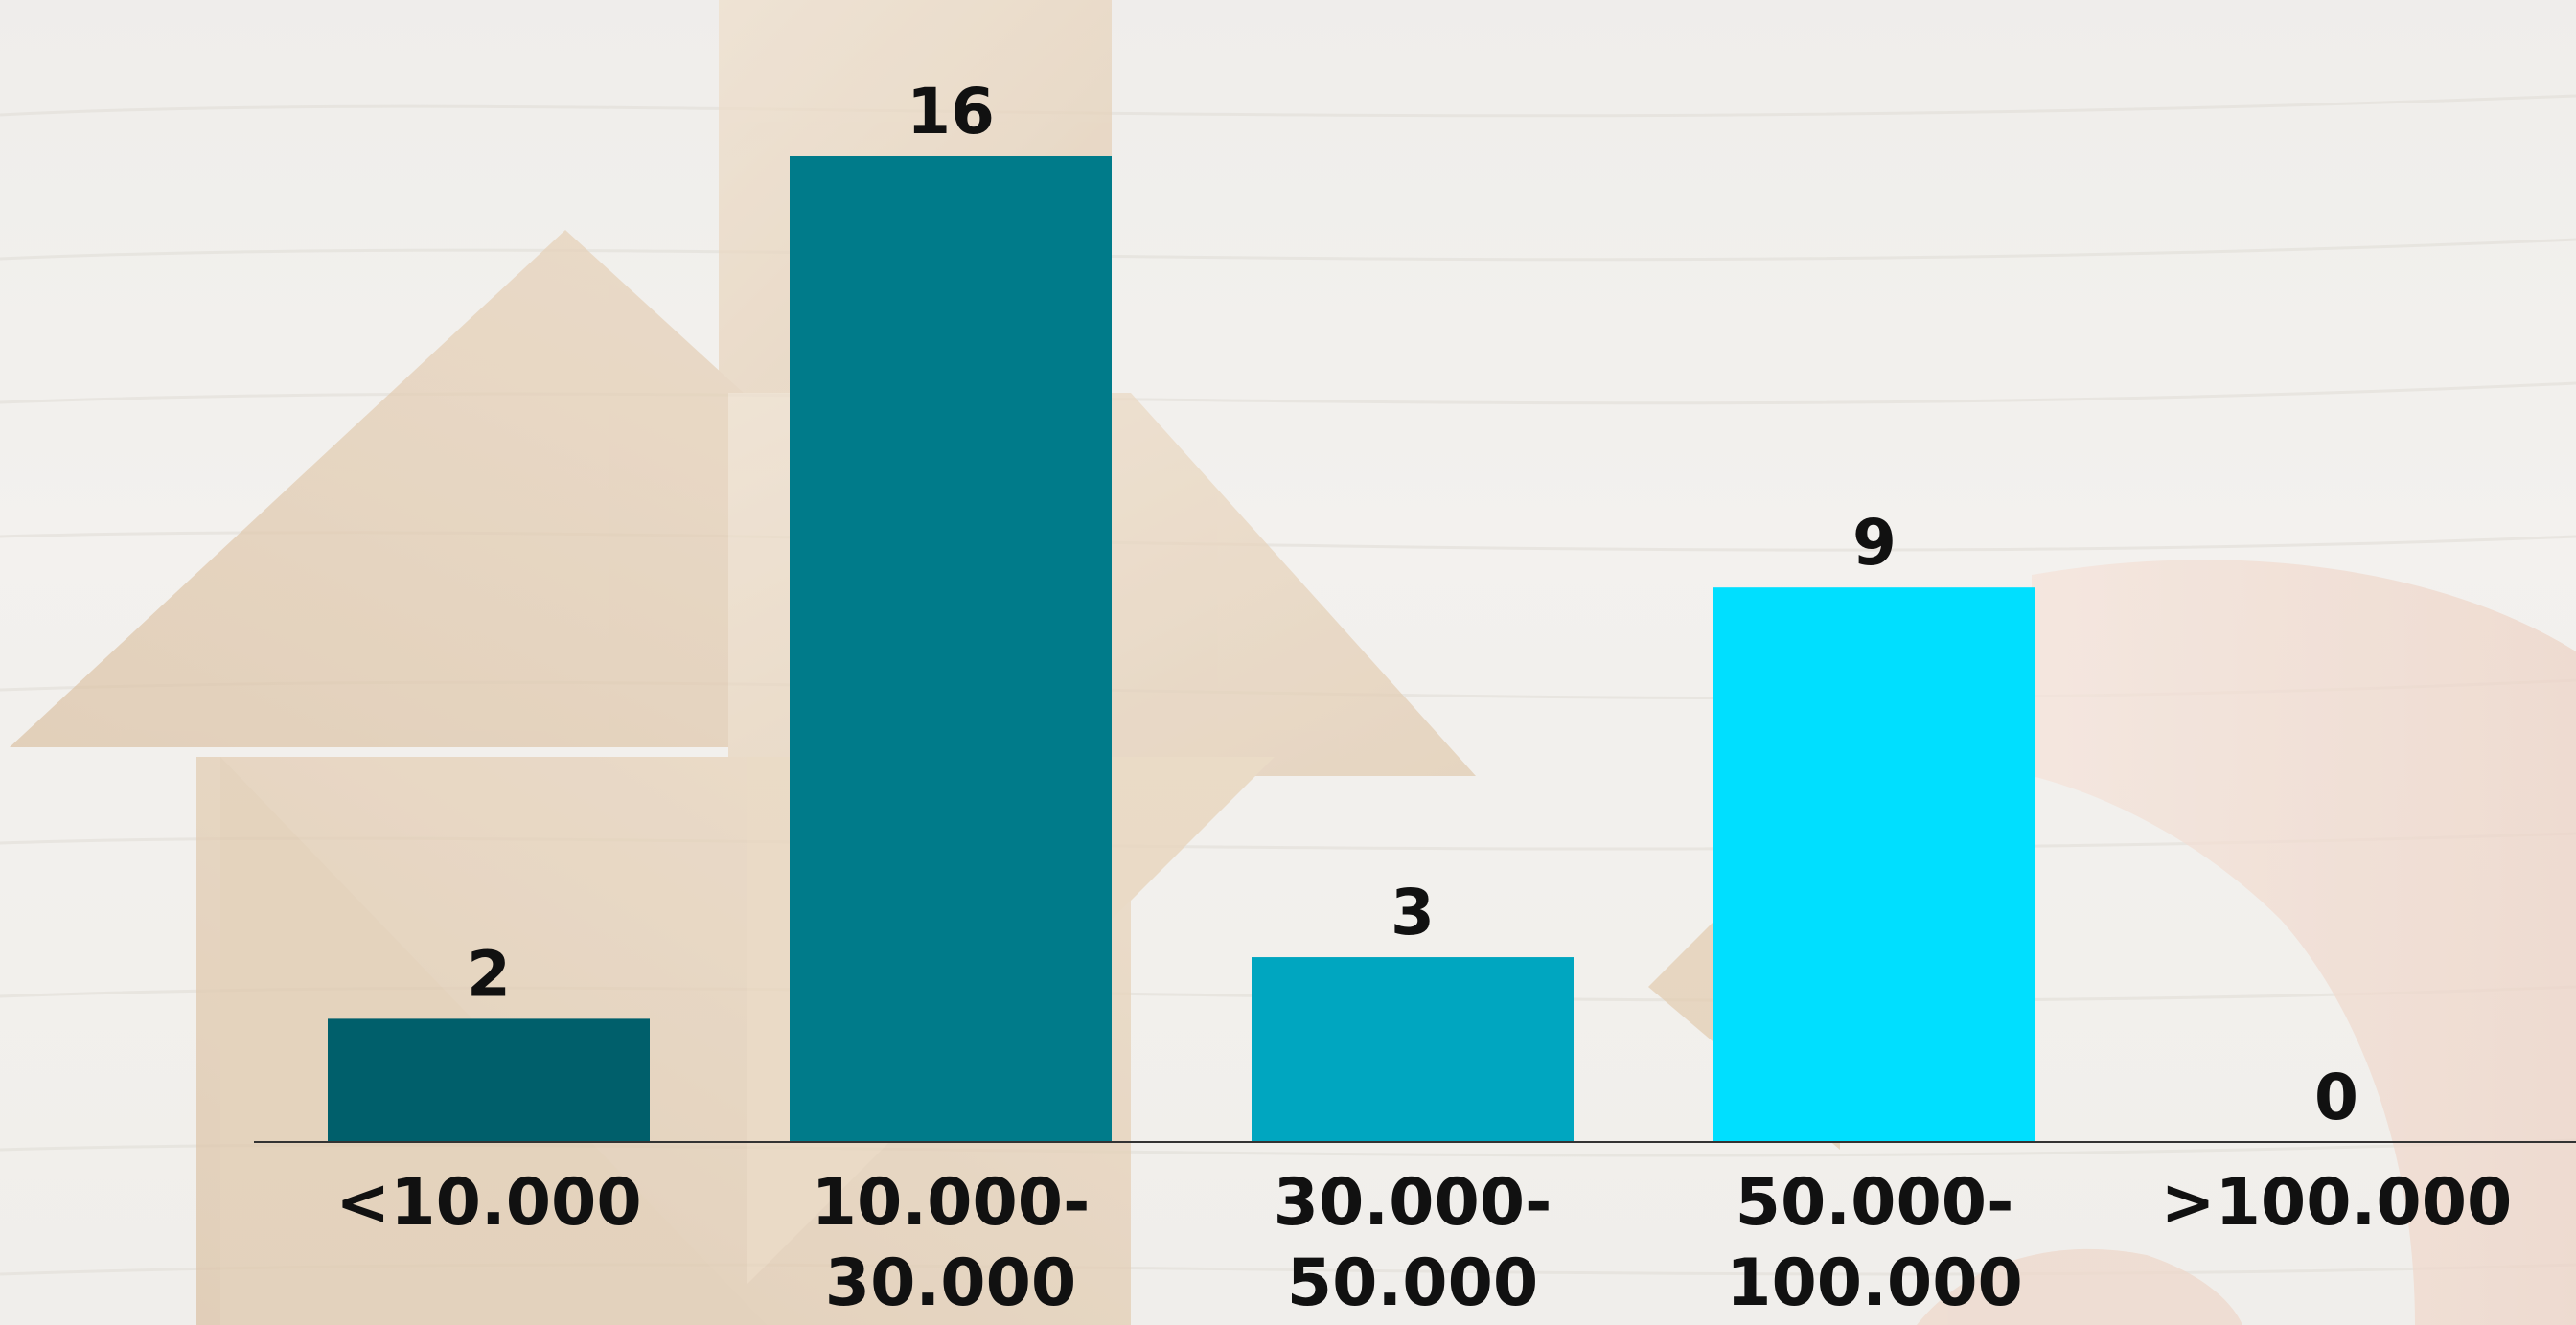  Describe the element at coordinates (1413, 1203) in the screenshot. I see `category-label-3-line-1: 30.000-` at that location.